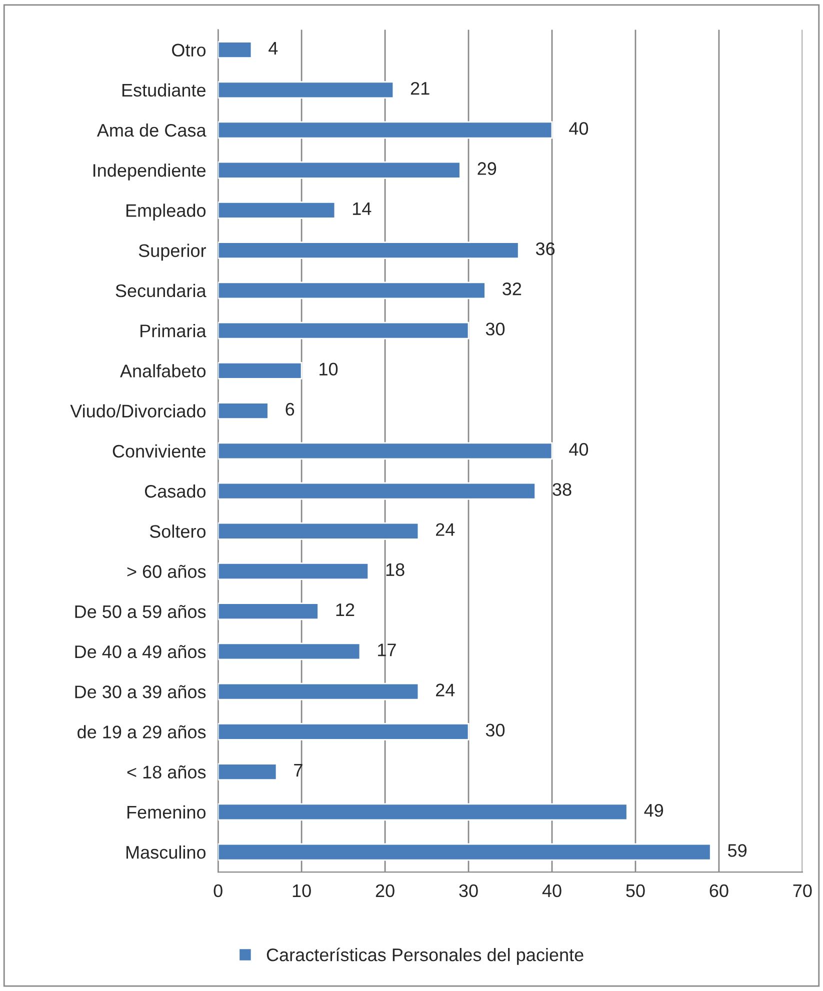 Image resolution: width=823 pixels, height=991 pixels. Describe the element at coordinates (487, 168) in the screenshot. I see `data-label: 29` at that location.